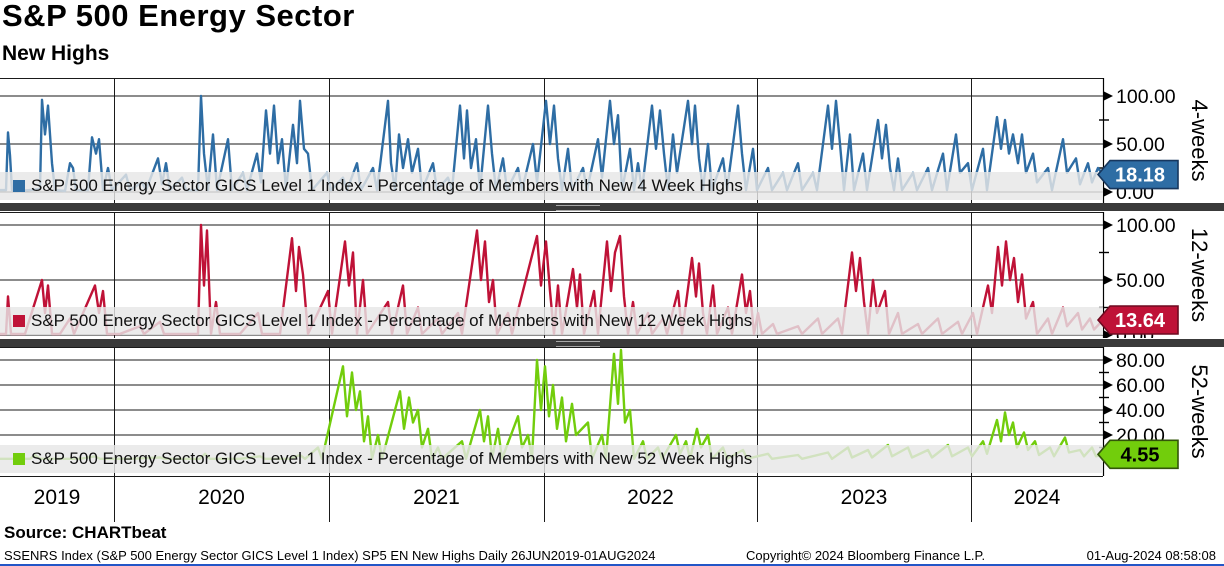 The height and width of the screenshot is (566, 1224). What do you see at coordinates (1140, 411) in the screenshot?
I see `y-tick-label: 40.00` at bounding box center [1140, 411].